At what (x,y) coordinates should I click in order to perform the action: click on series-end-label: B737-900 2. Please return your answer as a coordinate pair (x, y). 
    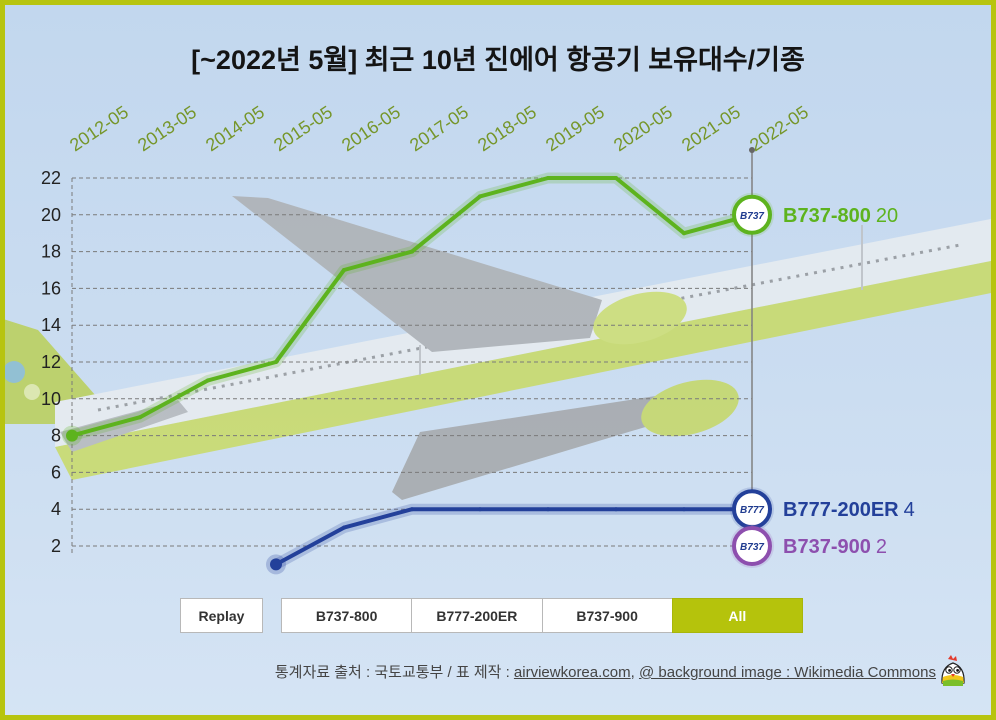
    Looking at the image, I should click on (835, 547).